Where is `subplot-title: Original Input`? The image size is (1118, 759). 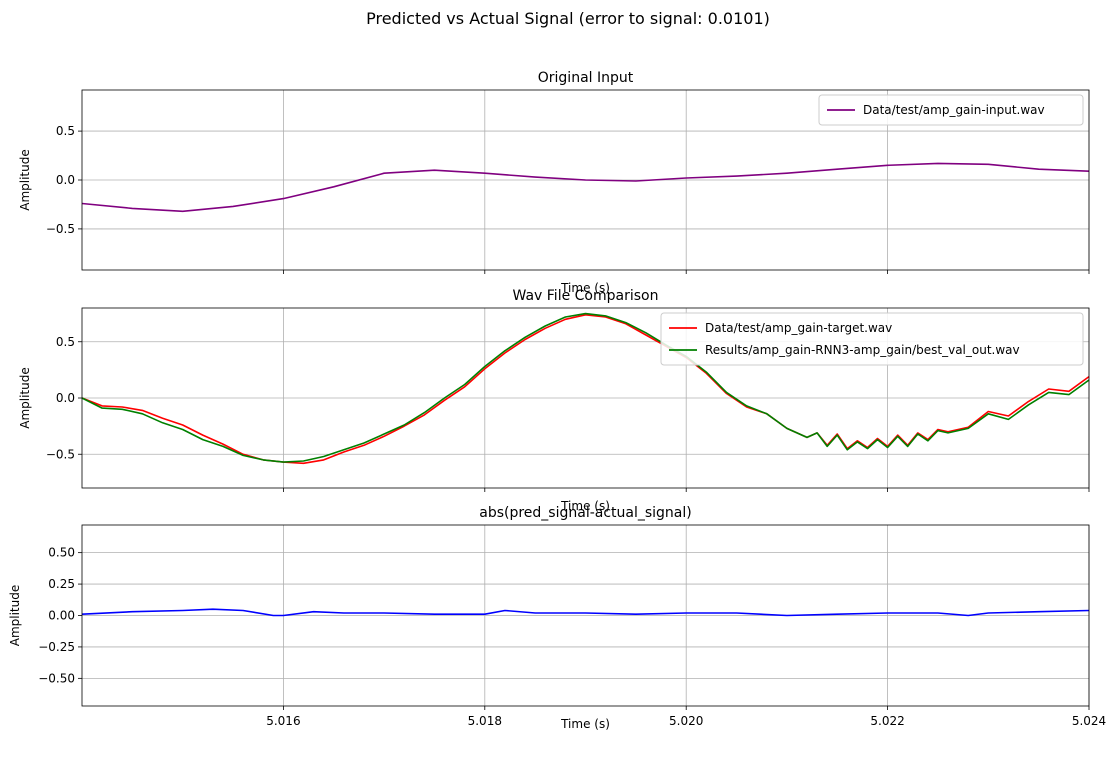
subplot-title: Original Input is located at coordinates (586, 78).